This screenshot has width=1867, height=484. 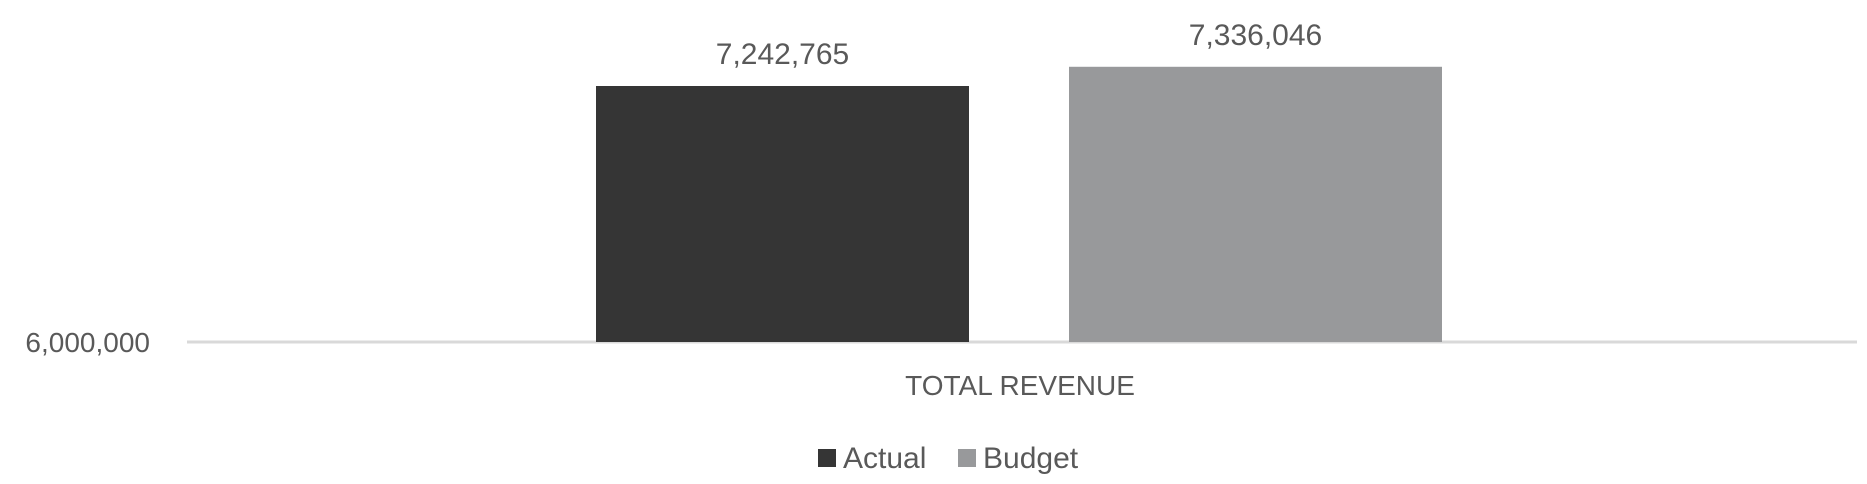 I want to click on legend-label-actual: Actual, so click(x=884, y=458).